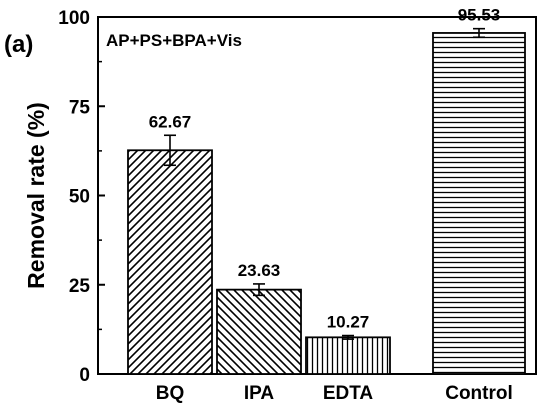  What do you see at coordinates (479, 393) in the screenshot?
I see `x-tick-label-control: Control` at bounding box center [479, 393].